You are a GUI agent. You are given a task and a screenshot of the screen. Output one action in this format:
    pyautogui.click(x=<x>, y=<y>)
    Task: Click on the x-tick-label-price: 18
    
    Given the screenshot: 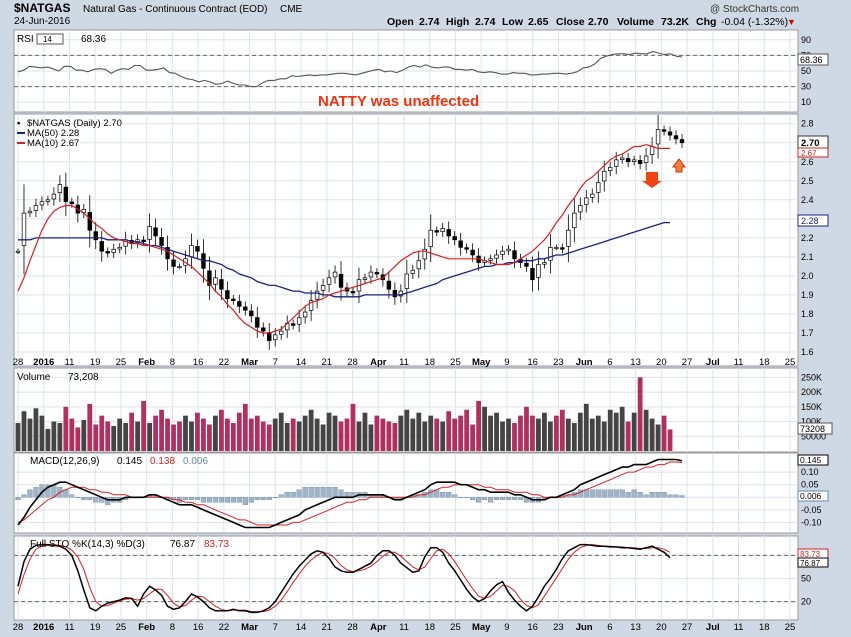 What is the action you would take?
    pyautogui.click(x=764, y=362)
    